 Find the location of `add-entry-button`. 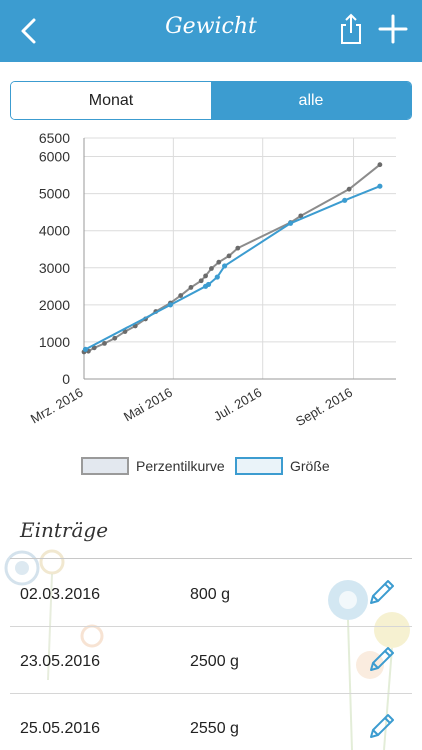

add-entry-button is located at coordinates (393, 29).